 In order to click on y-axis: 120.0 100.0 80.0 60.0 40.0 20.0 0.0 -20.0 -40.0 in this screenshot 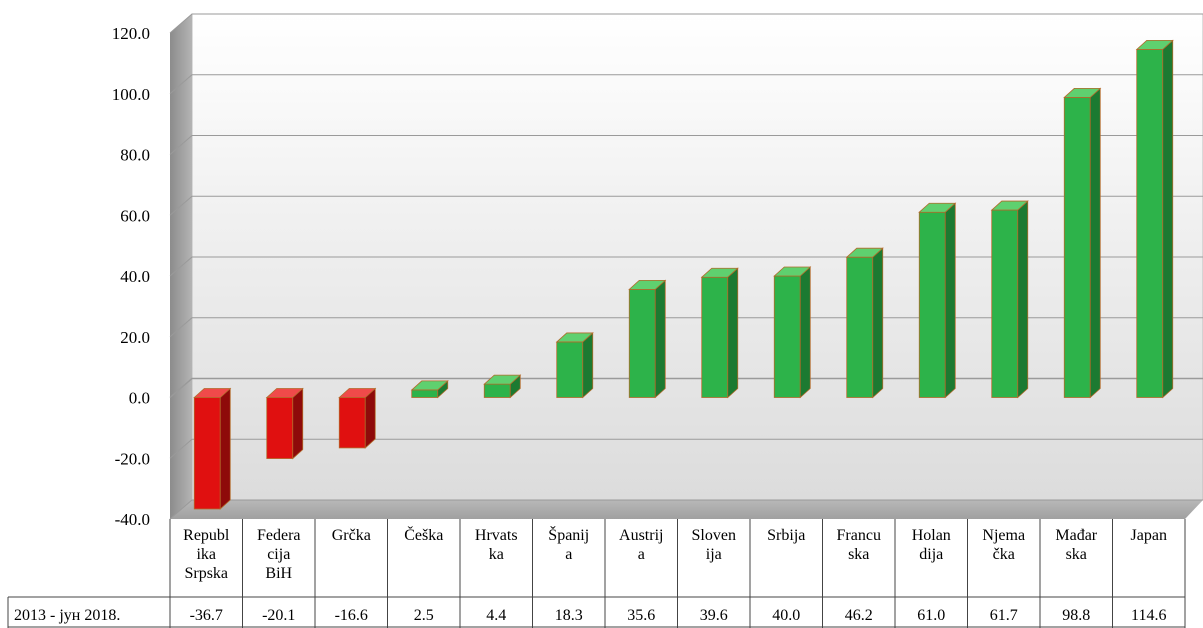, I will do `click(131, 276)`.